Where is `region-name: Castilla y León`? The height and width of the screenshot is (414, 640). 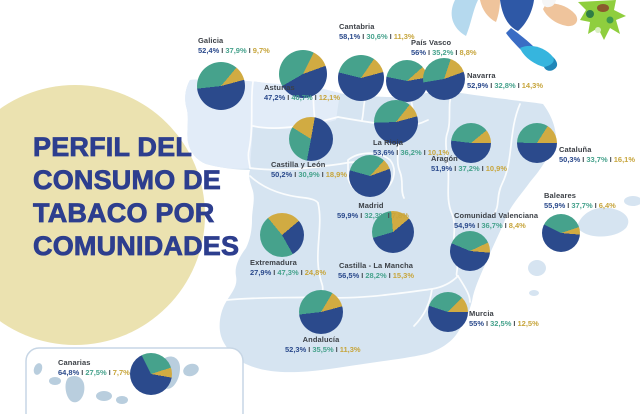 region-name: Castilla y León is located at coordinates (298, 164).